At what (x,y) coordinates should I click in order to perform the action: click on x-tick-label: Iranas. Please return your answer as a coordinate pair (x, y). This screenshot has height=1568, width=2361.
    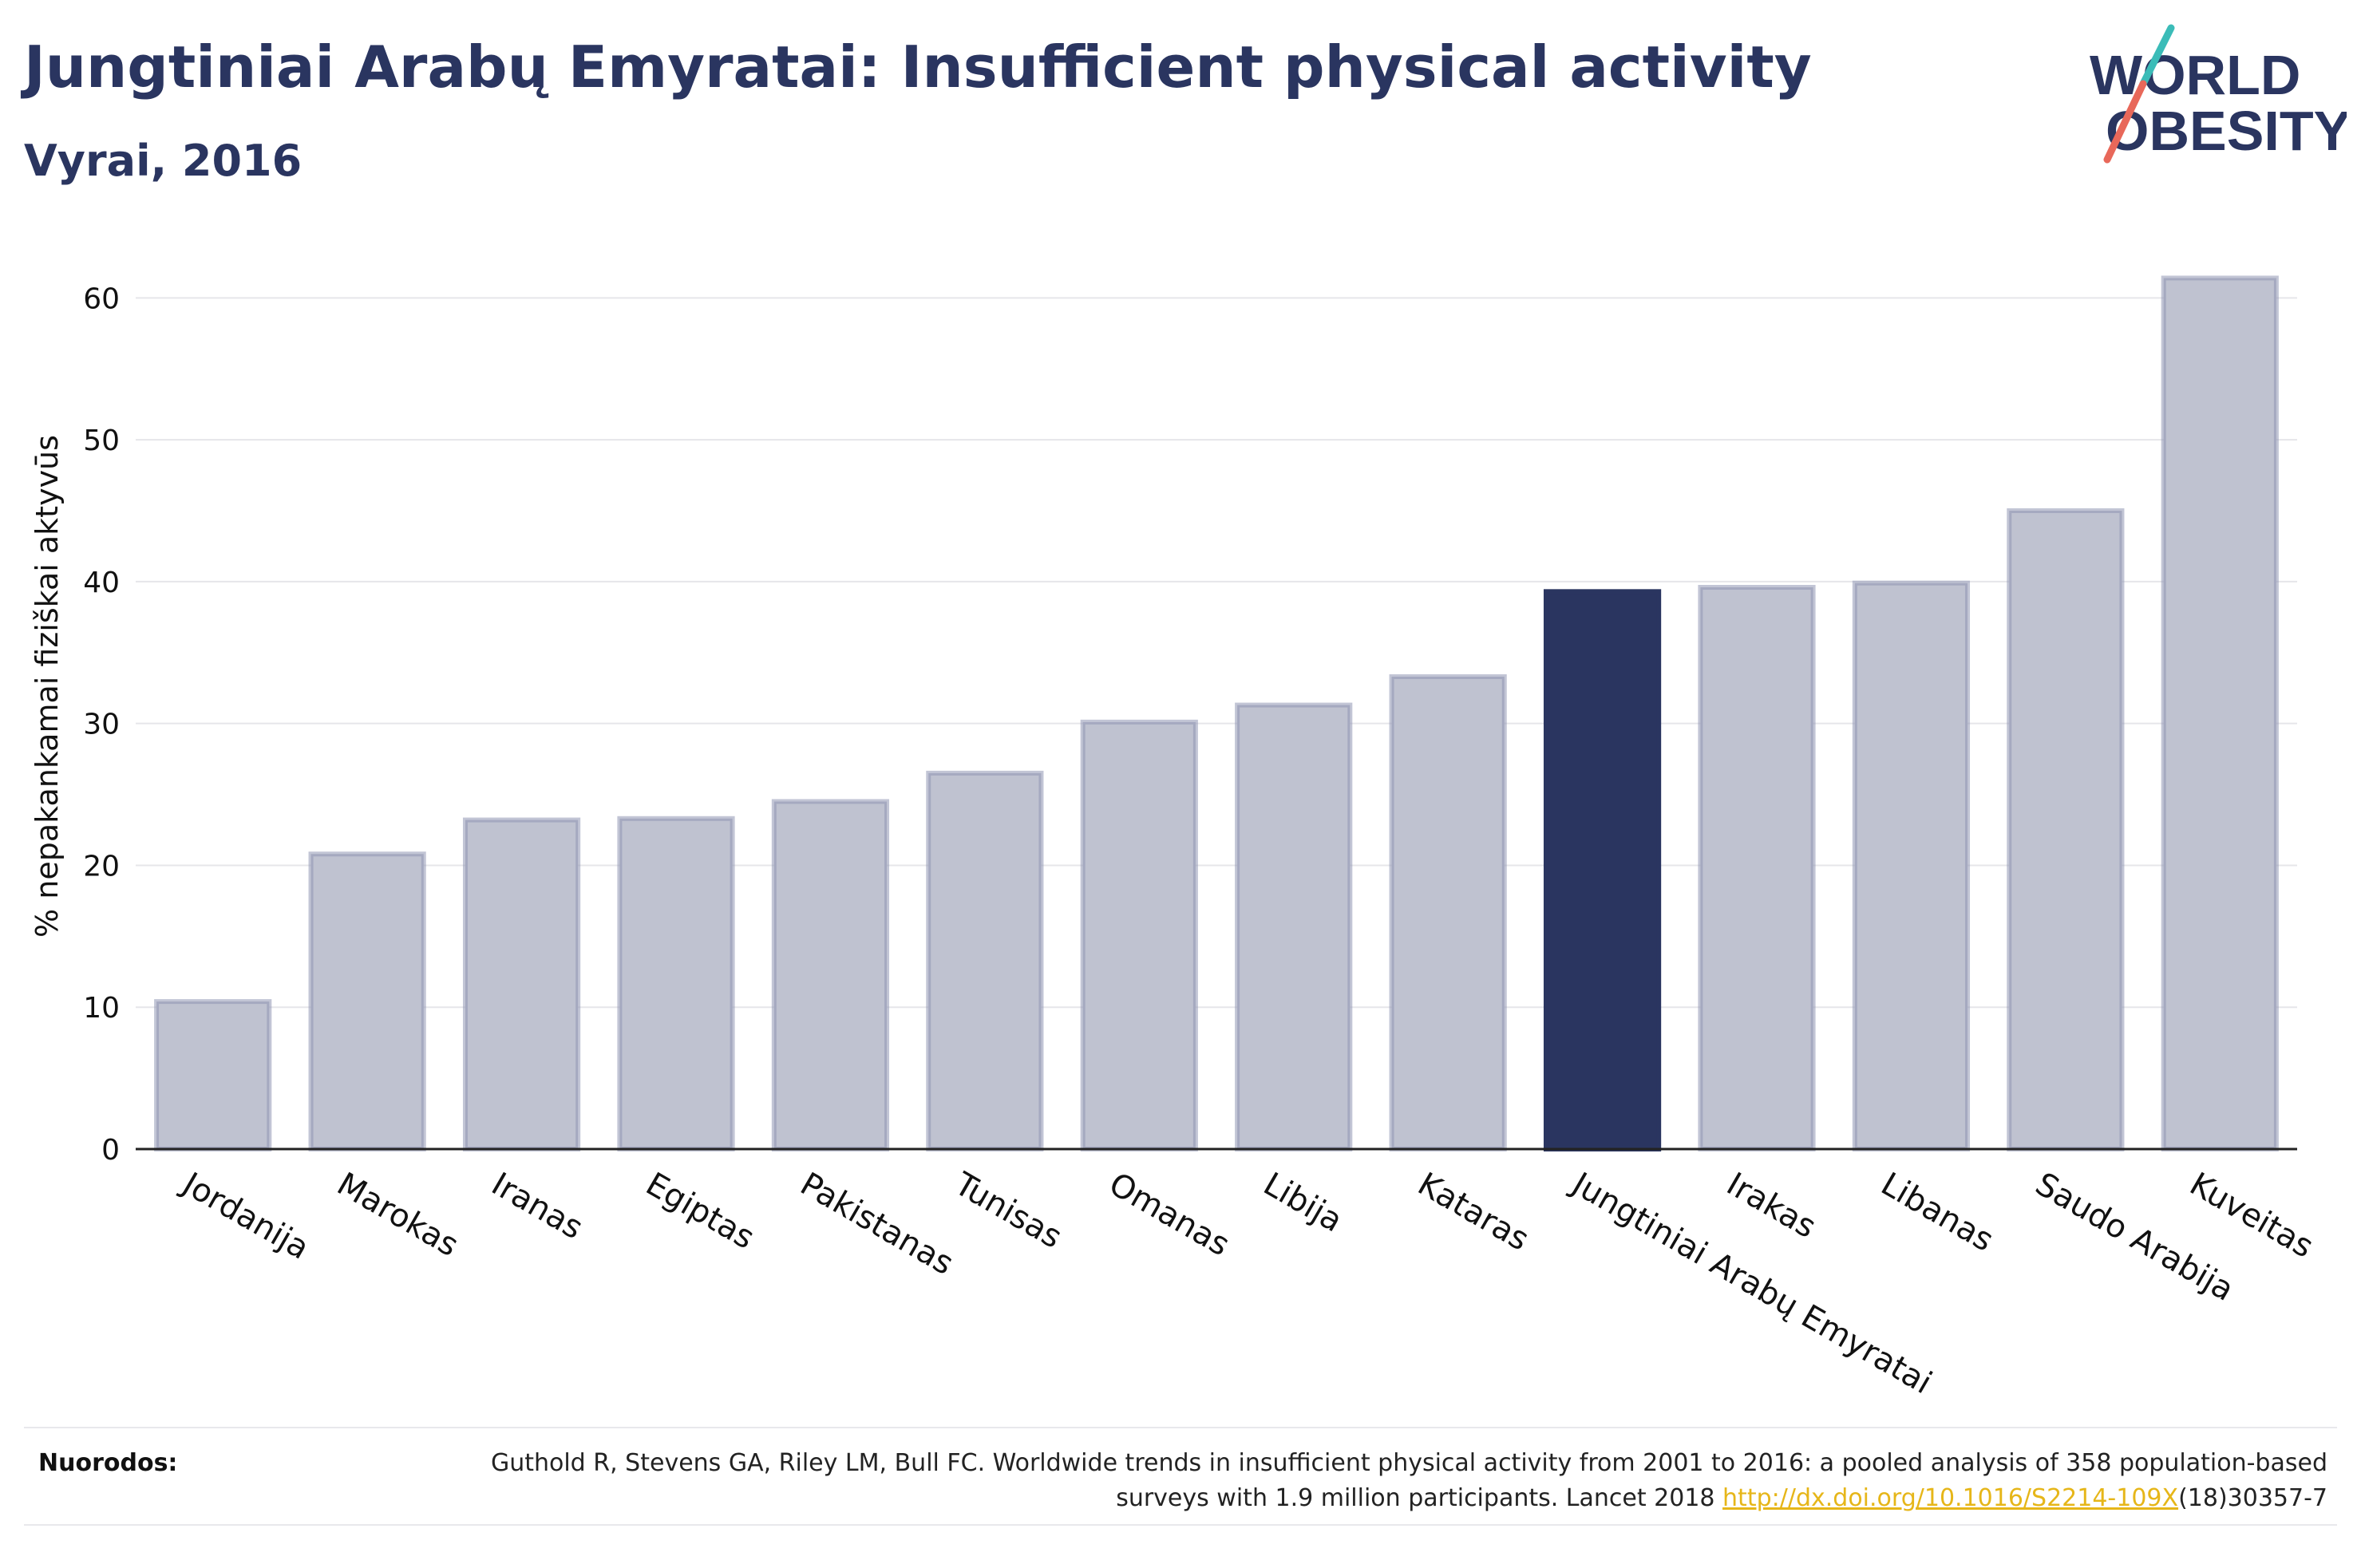
    Looking at the image, I should click on (537, 1206).